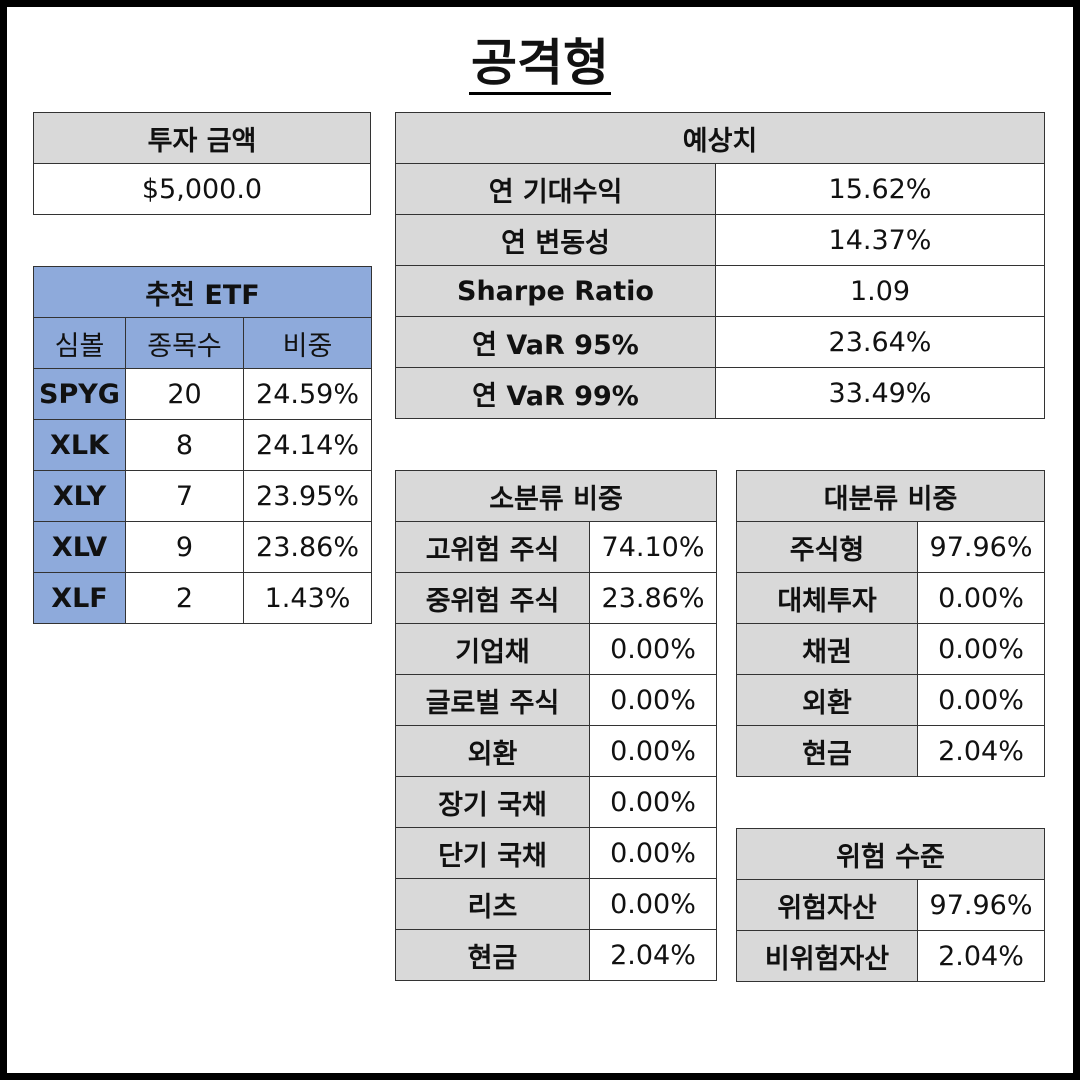 The image size is (1080, 1080). I want to click on forecast-label: 연 VaR 99%, so click(555, 393).